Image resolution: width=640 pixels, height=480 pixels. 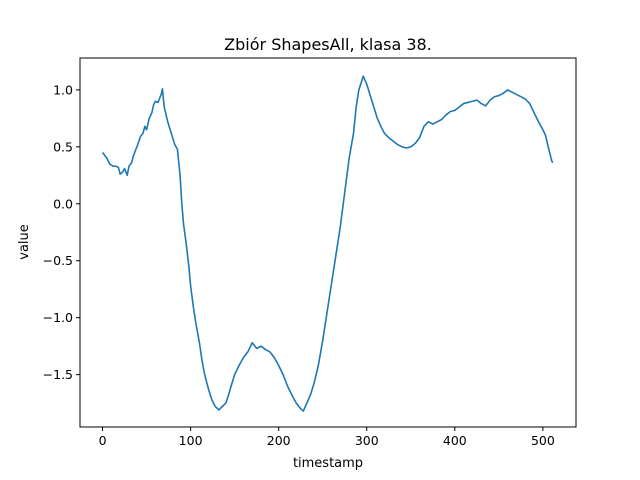 What do you see at coordinates (367, 440) in the screenshot?
I see `x-tick-label: 300` at bounding box center [367, 440].